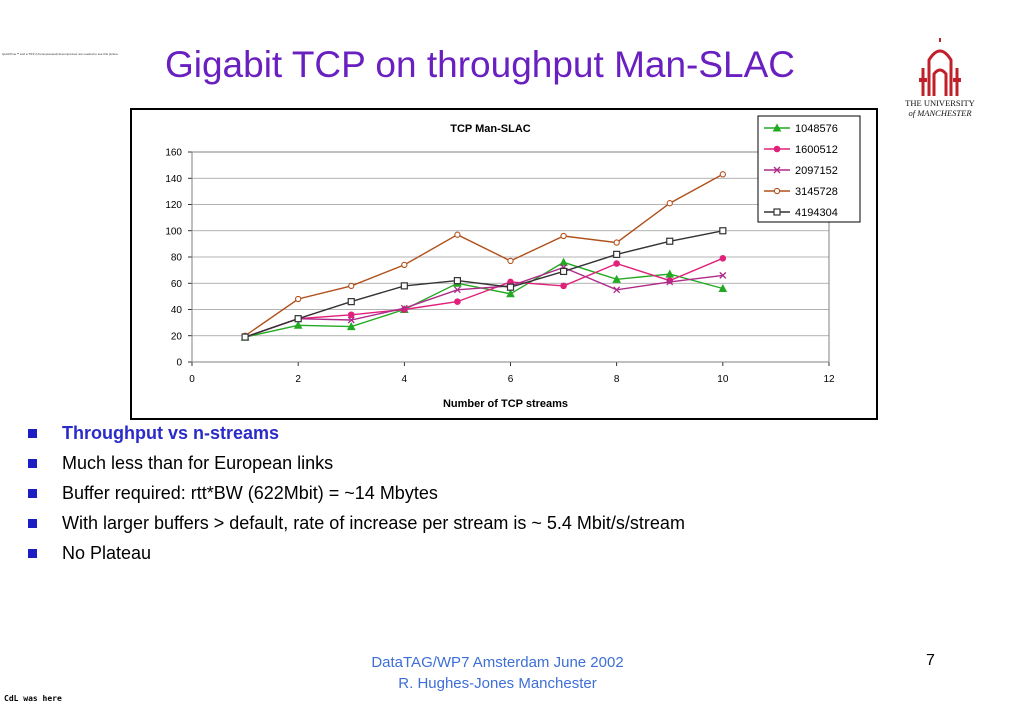  I want to click on signature-note: CdL was here, so click(33, 698).